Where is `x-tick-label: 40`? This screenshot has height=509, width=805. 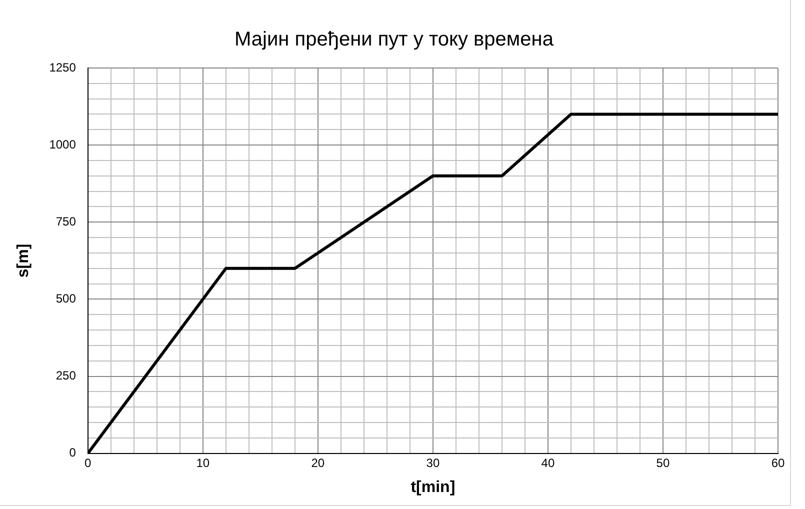 x-tick-label: 40 is located at coordinates (548, 463).